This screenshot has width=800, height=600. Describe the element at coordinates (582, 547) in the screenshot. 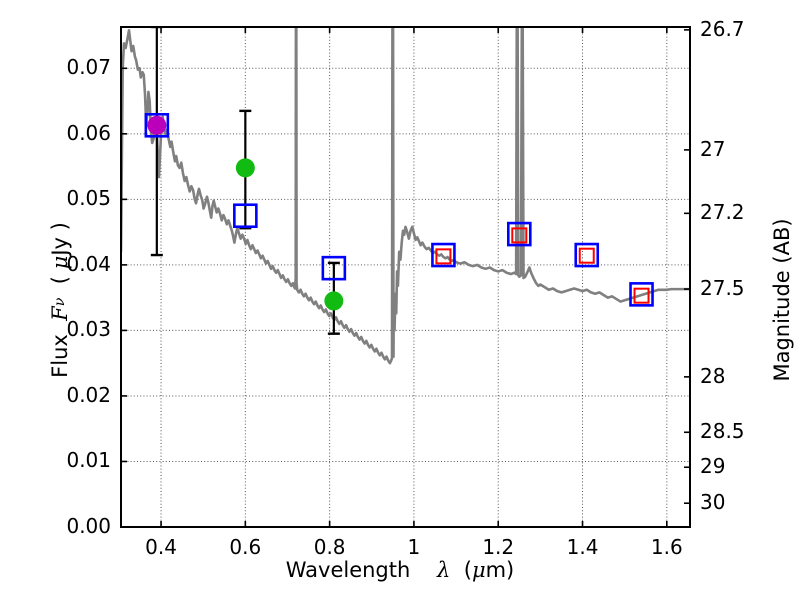

I see `tick-label: 1.4` at that location.